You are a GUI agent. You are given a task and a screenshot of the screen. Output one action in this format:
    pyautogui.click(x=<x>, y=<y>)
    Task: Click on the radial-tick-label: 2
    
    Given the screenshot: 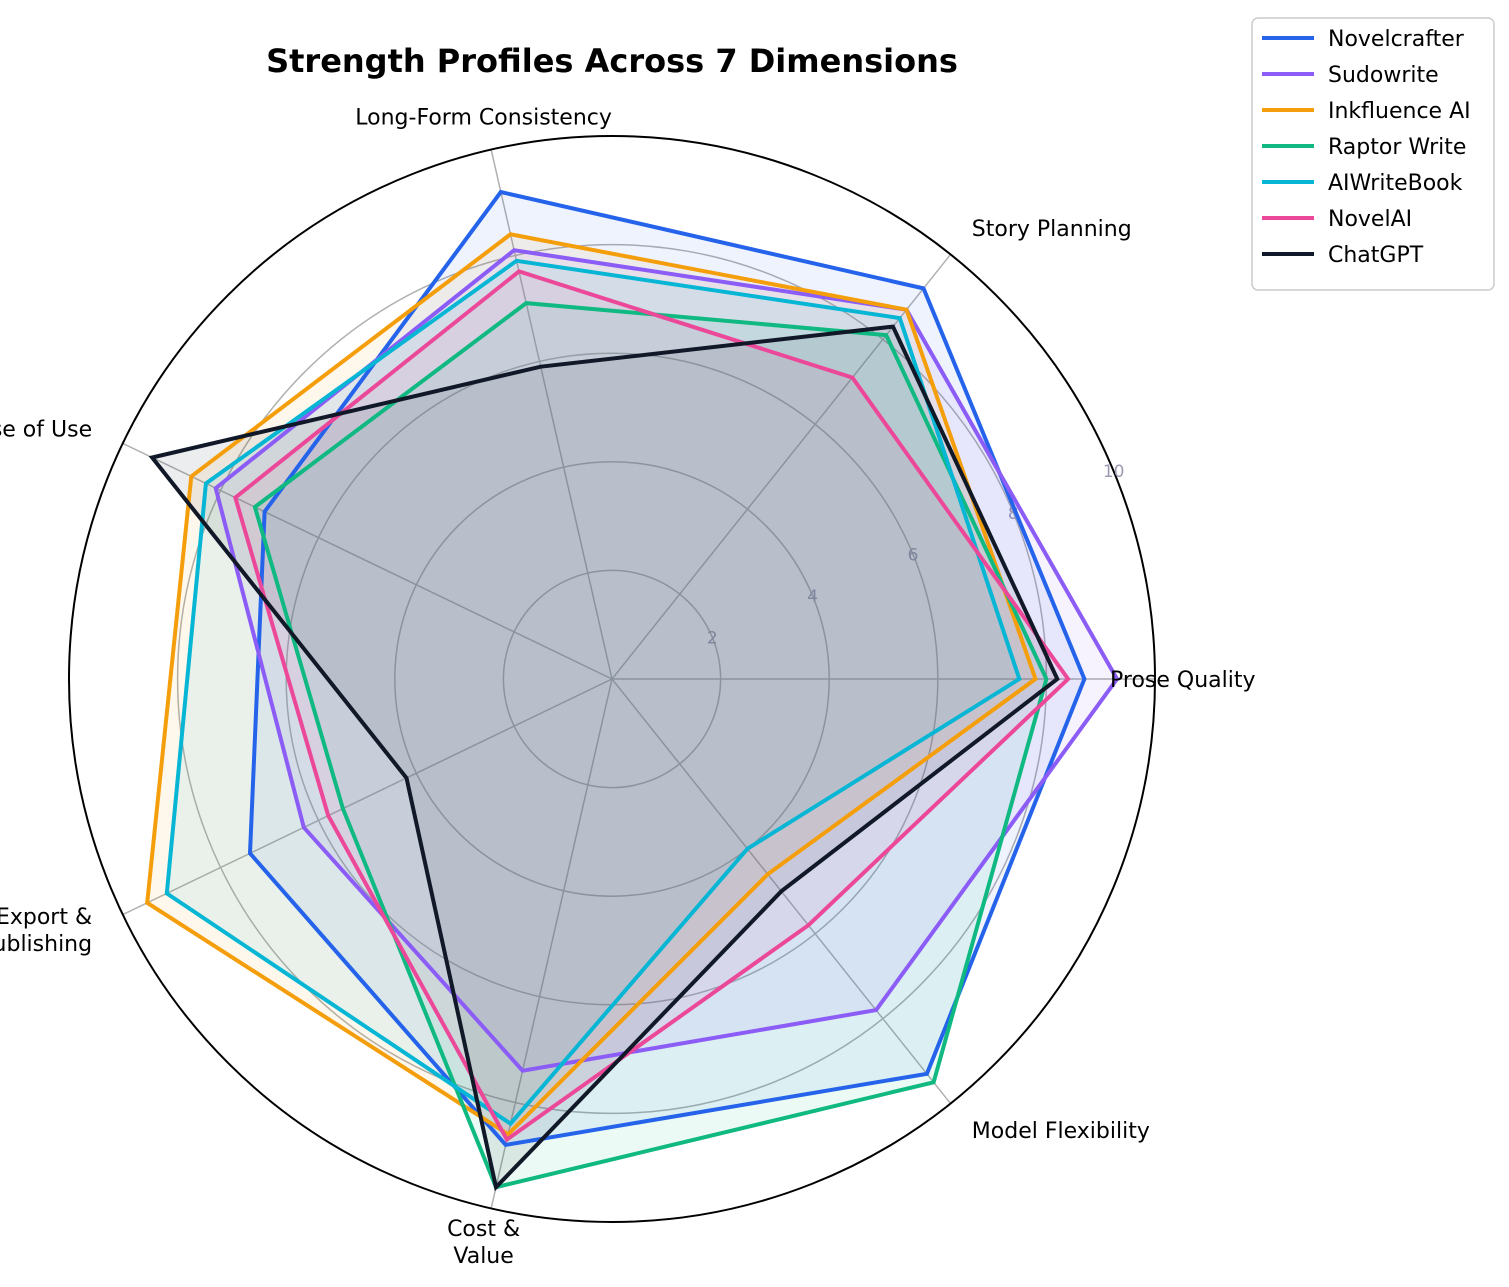 What is the action you would take?
    pyautogui.click(x=712, y=638)
    